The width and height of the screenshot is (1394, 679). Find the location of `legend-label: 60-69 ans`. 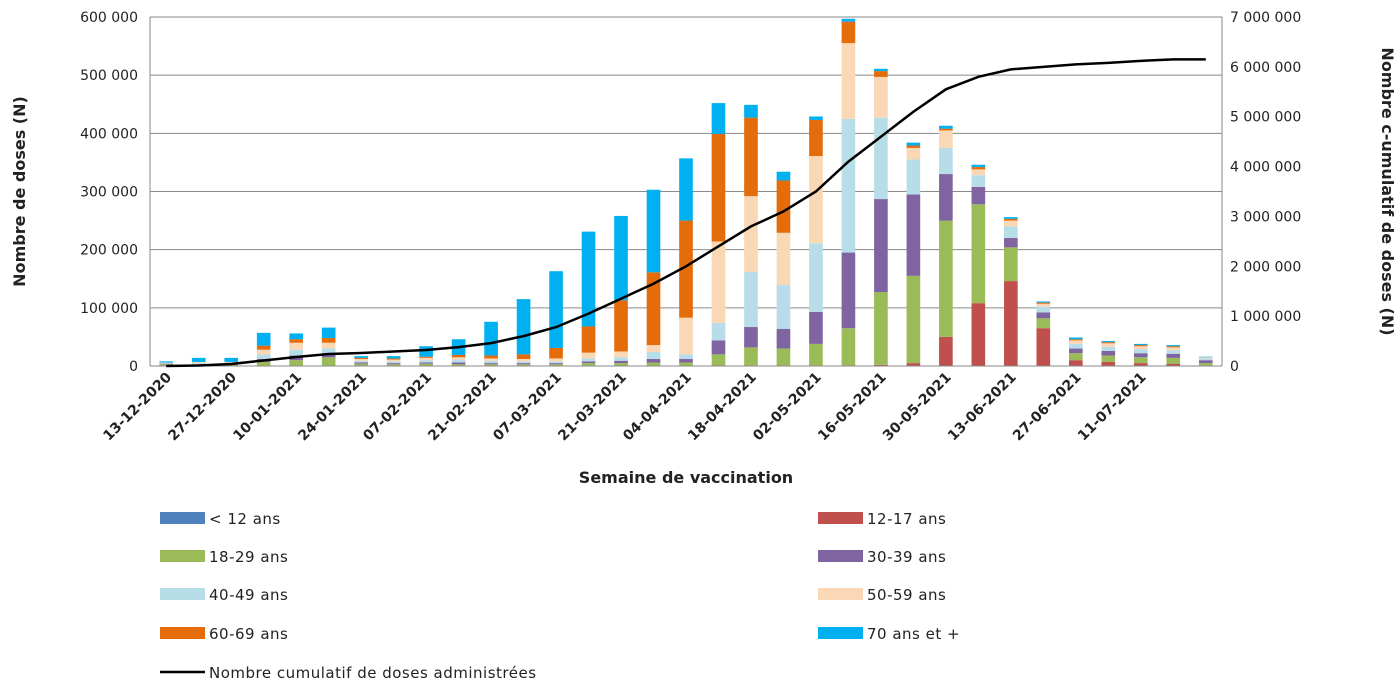

legend-label: 60-69 ans is located at coordinates (248, 634).